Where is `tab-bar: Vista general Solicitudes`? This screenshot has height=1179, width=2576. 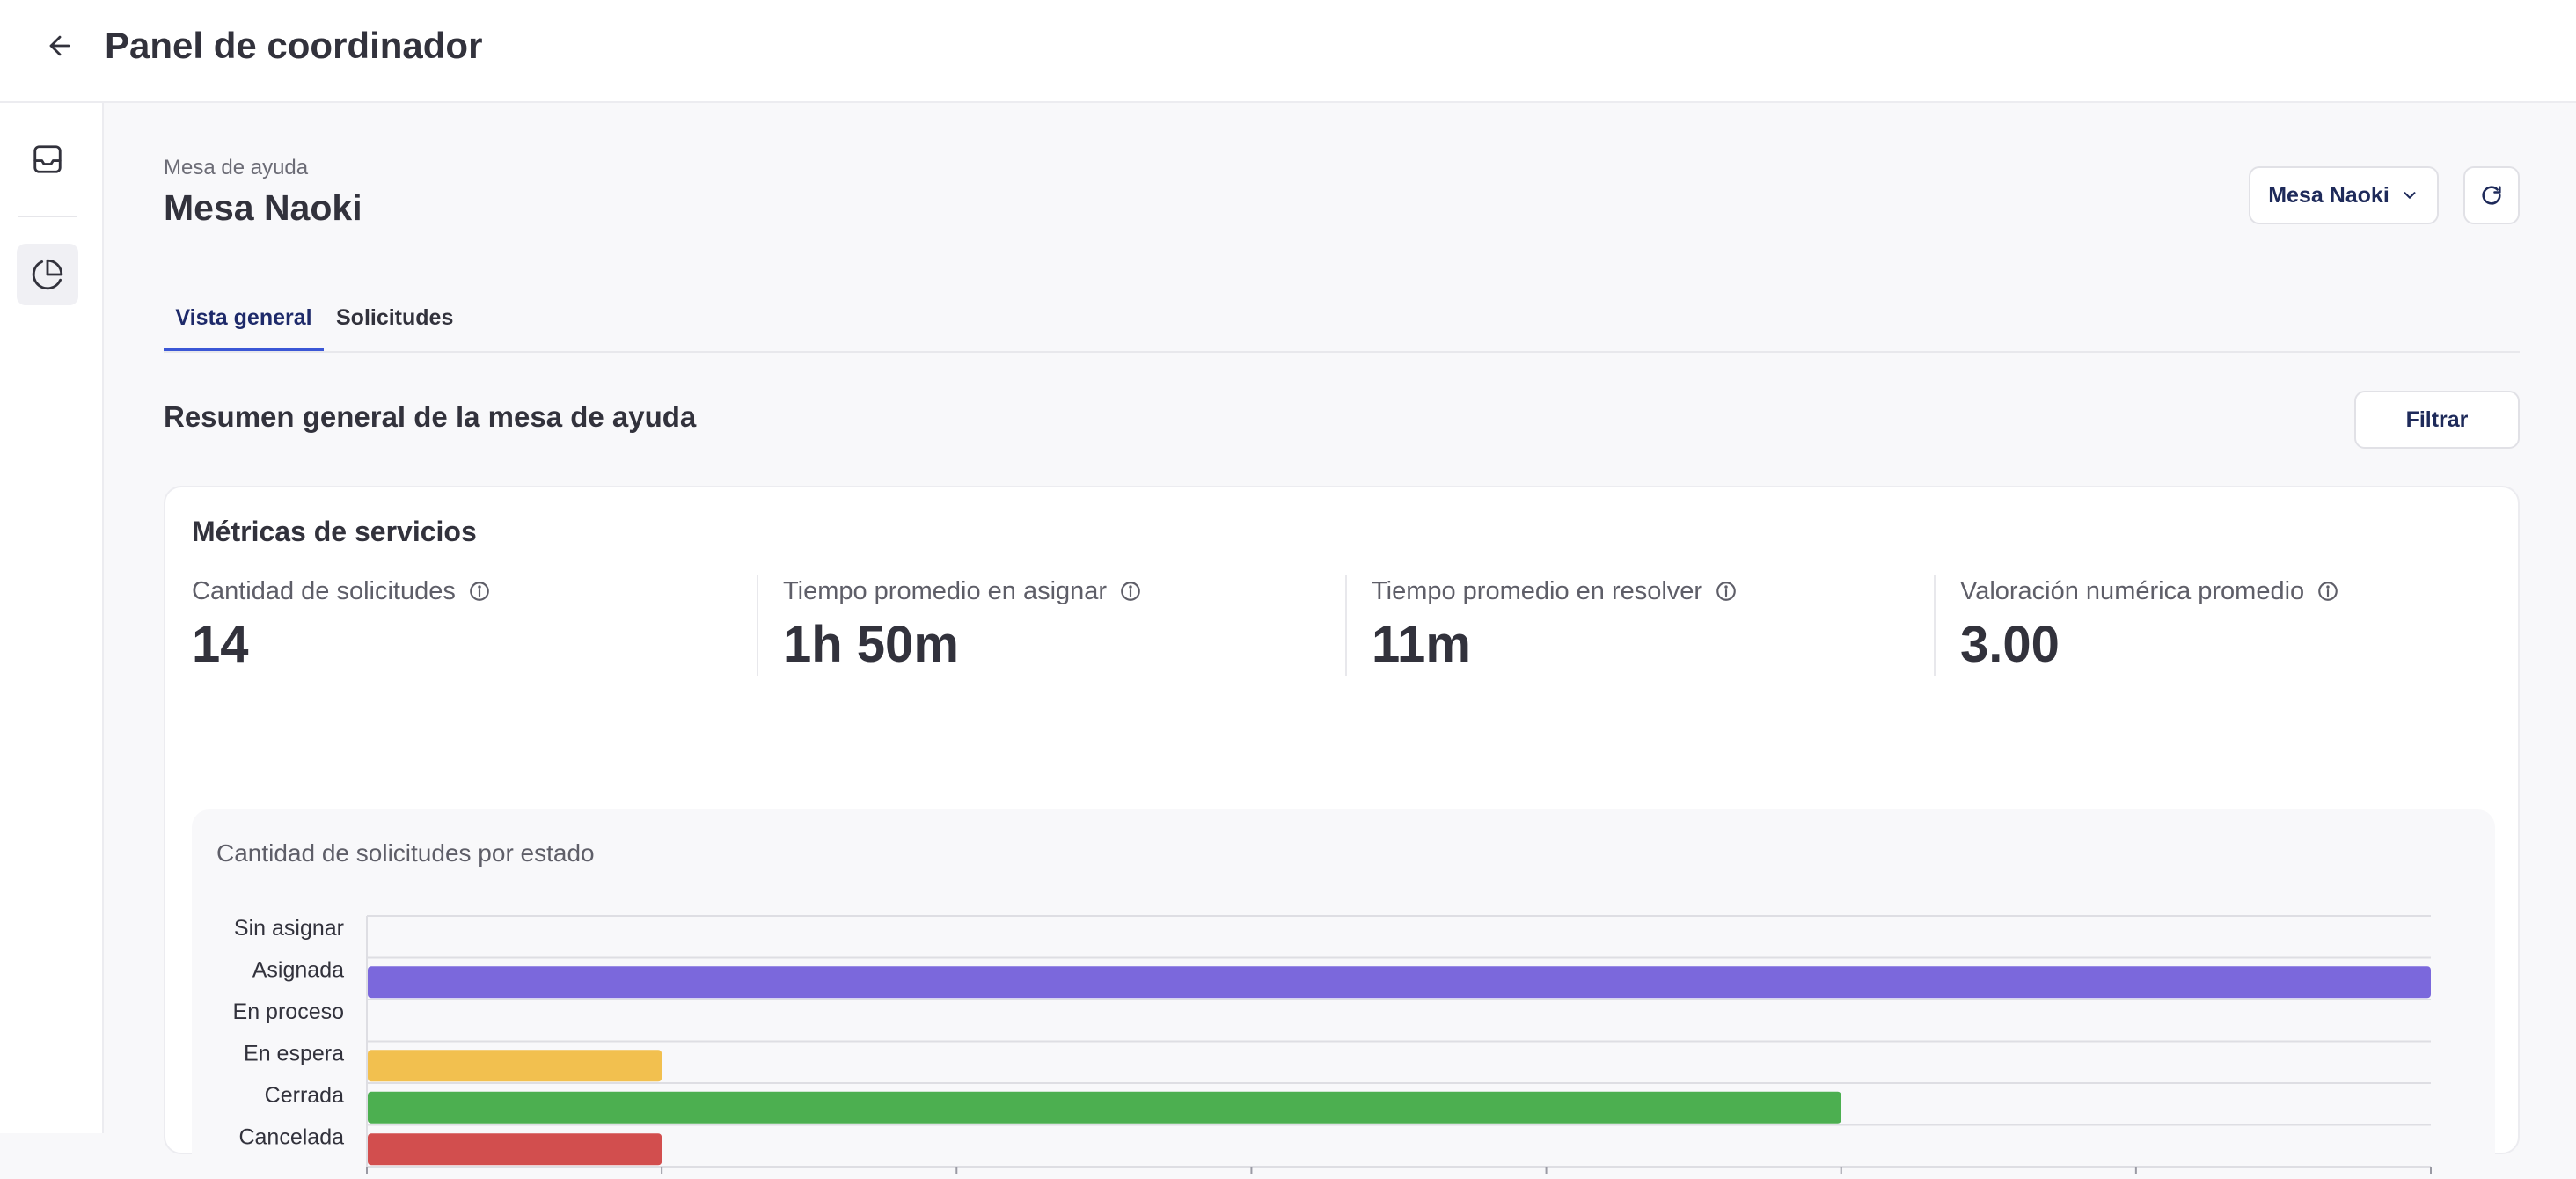 tab-bar: Vista general Solicitudes is located at coordinates (1342, 316).